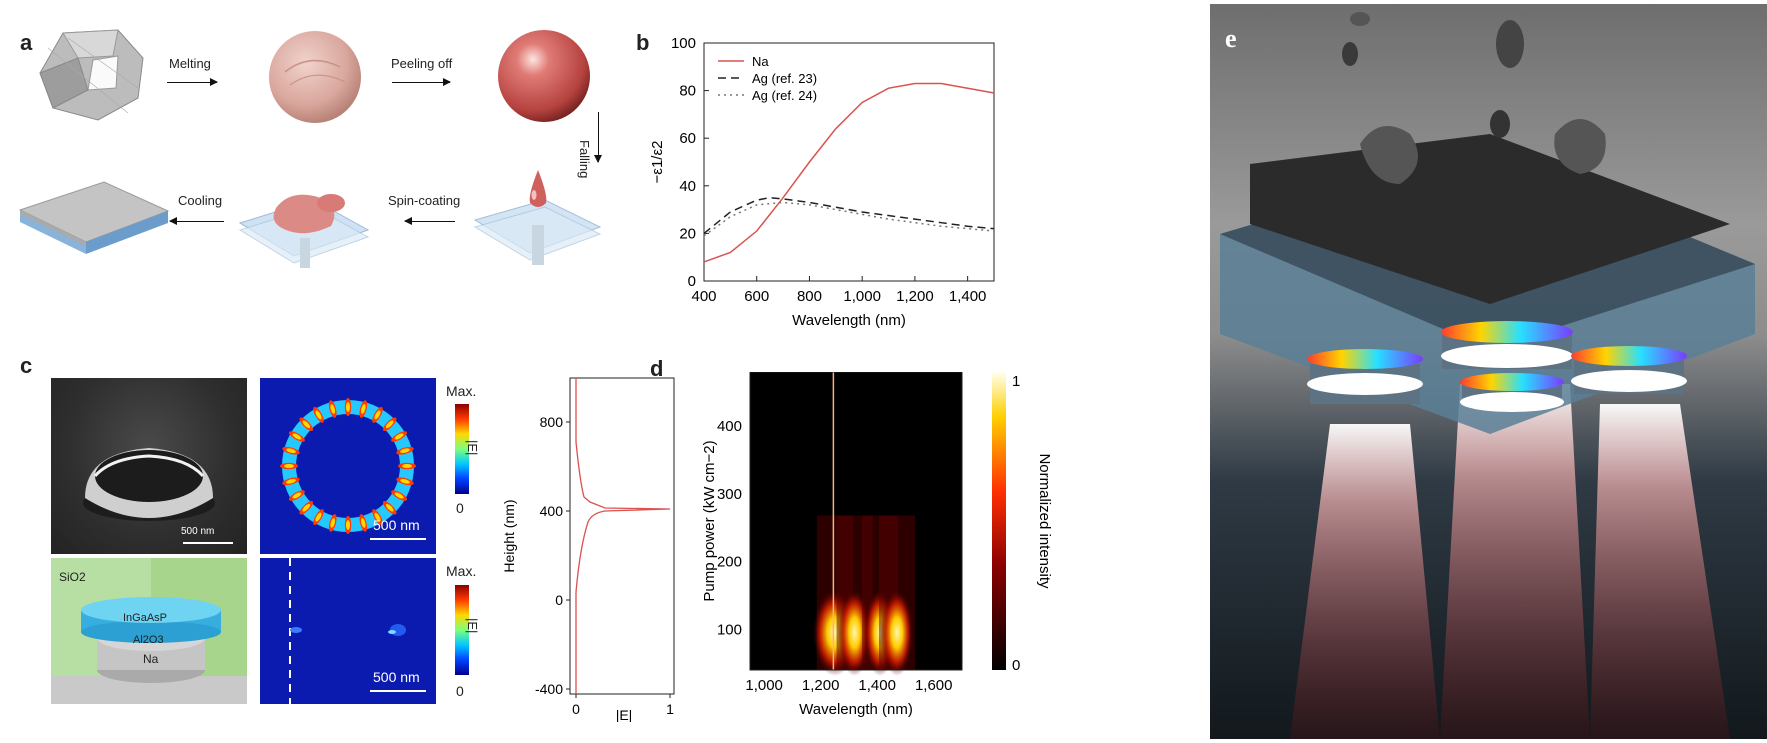 The image size is (1767, 743). Describe the element at coordinates (784, 95) in the screenshot. I see `chart-b-legend-label: Ag (ref. 24)` at that location.